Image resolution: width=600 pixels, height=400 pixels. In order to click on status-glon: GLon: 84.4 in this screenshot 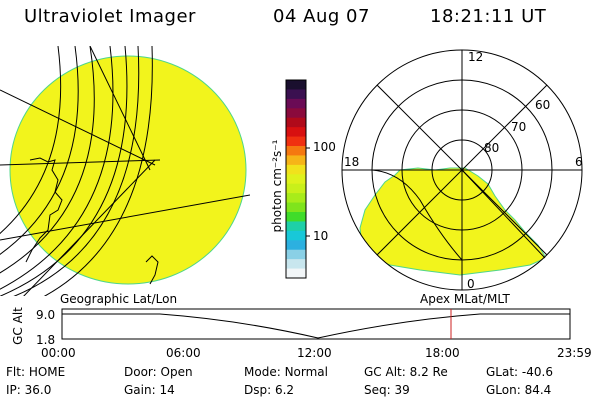, I will do `click(519, 390)`.